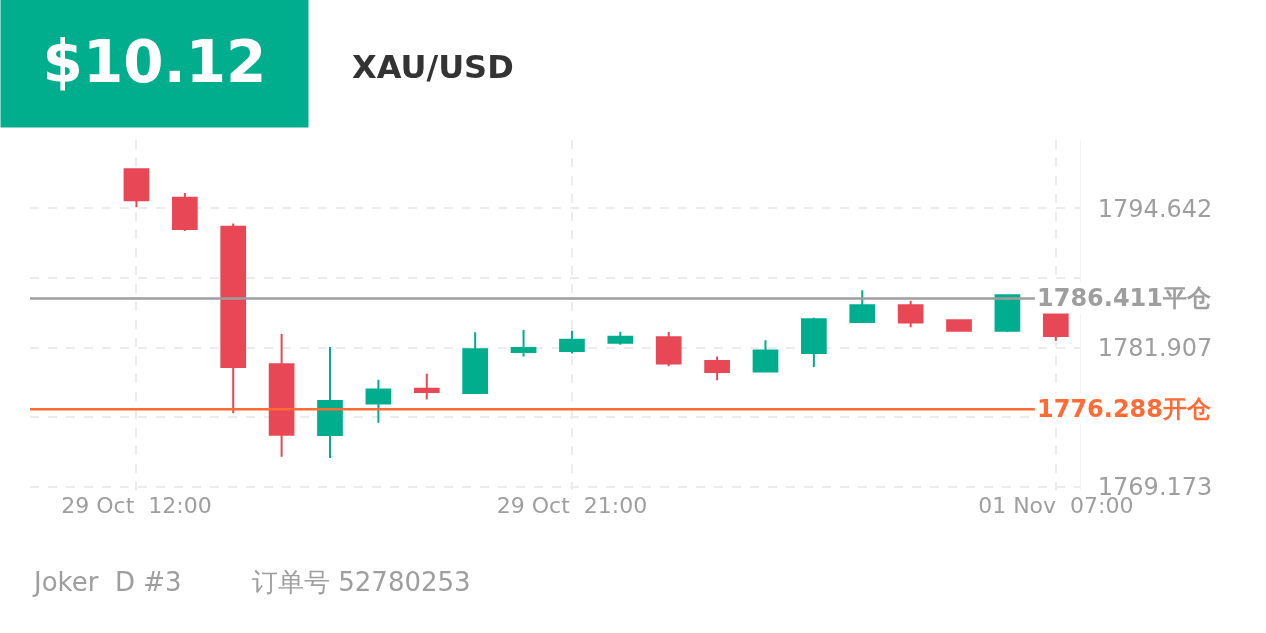 The height and width of the screenshot is (633, 1266). I want to click on y-tick-label: 1781.907, so click(1155, 348).